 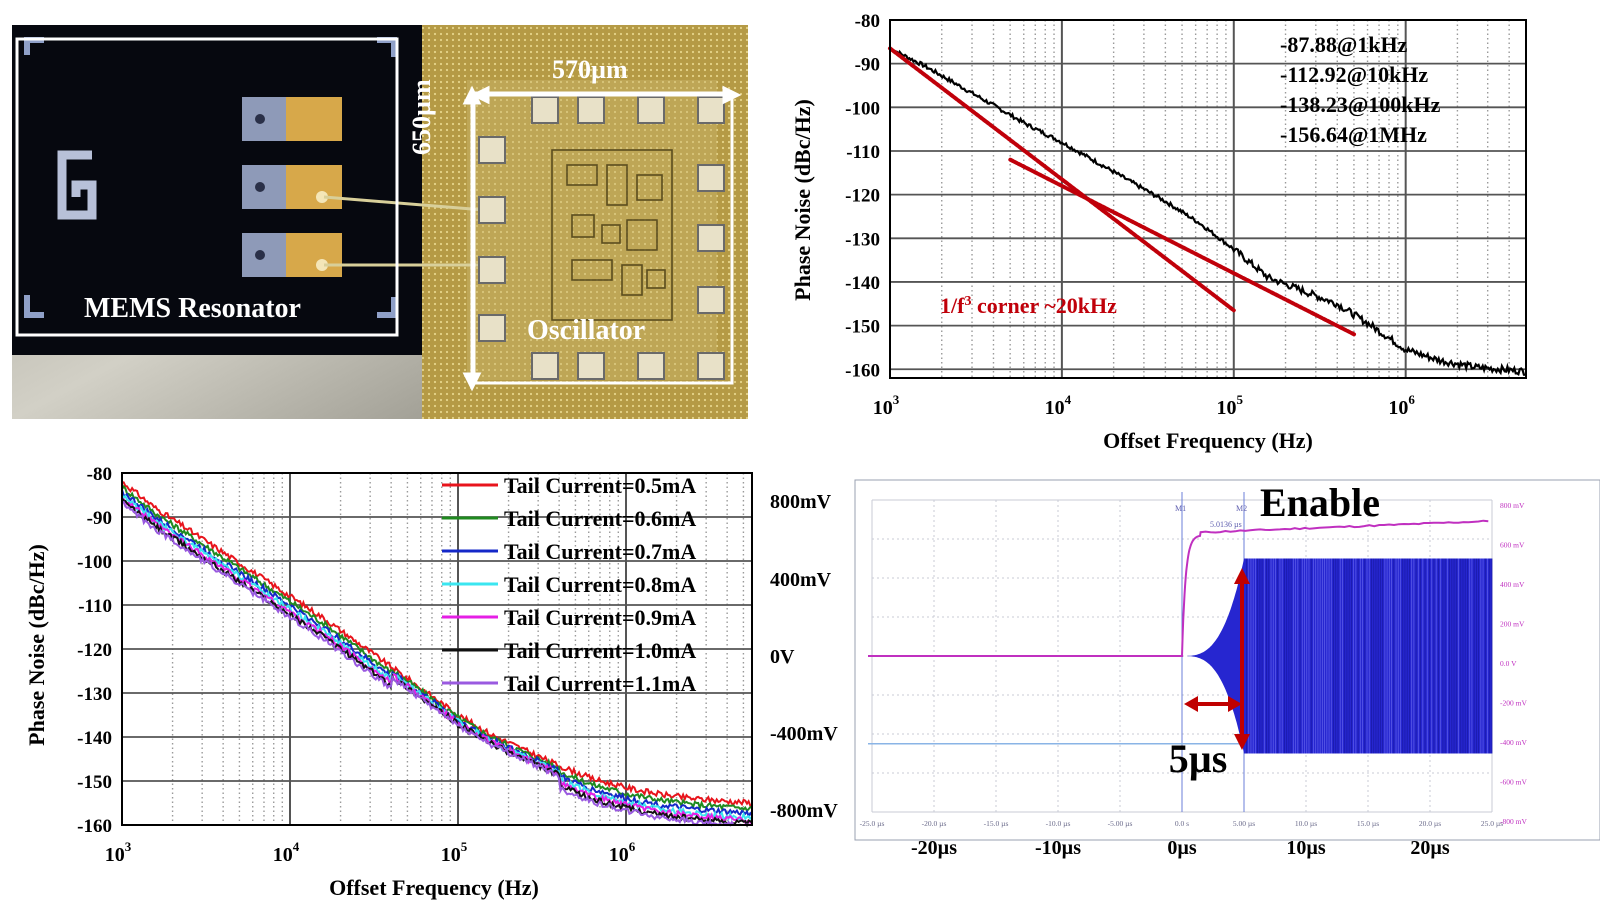 What do you see at coordinates (1120, 823) in the screenshot?
I see `grid-time-label: -5.00 µs` at bounding box center [1120, 823].